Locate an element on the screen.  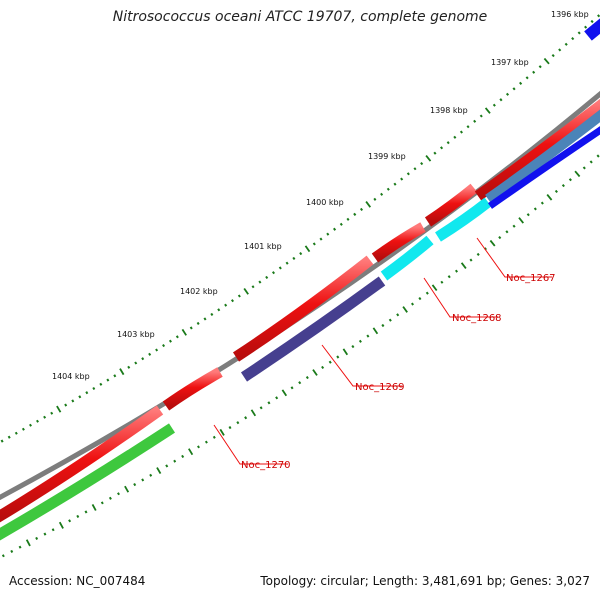
gene-label-Noc_1268: Noc_1268 is located at coordinates (477, 318).